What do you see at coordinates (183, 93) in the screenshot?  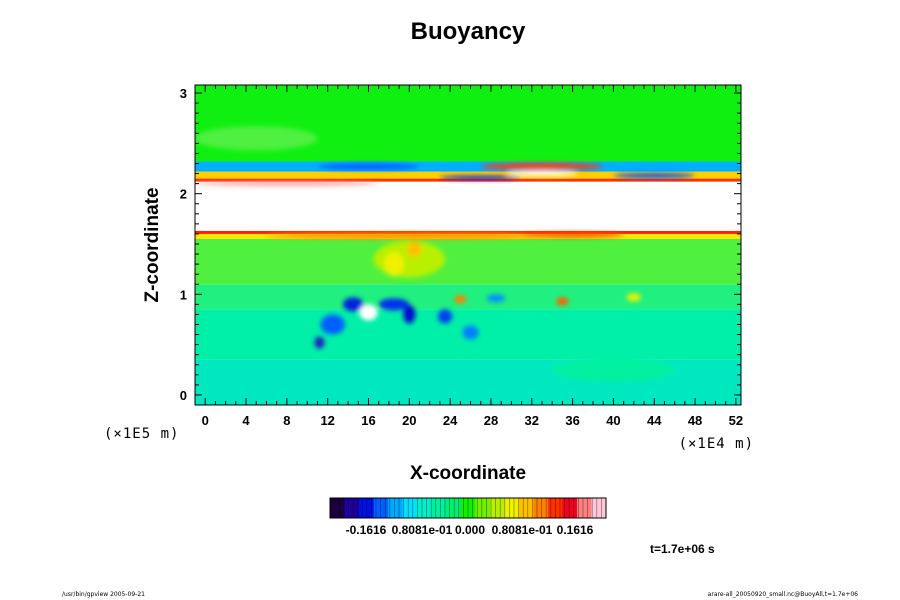 I see `y-tick-label: 3` at bounding box center [183, 93].